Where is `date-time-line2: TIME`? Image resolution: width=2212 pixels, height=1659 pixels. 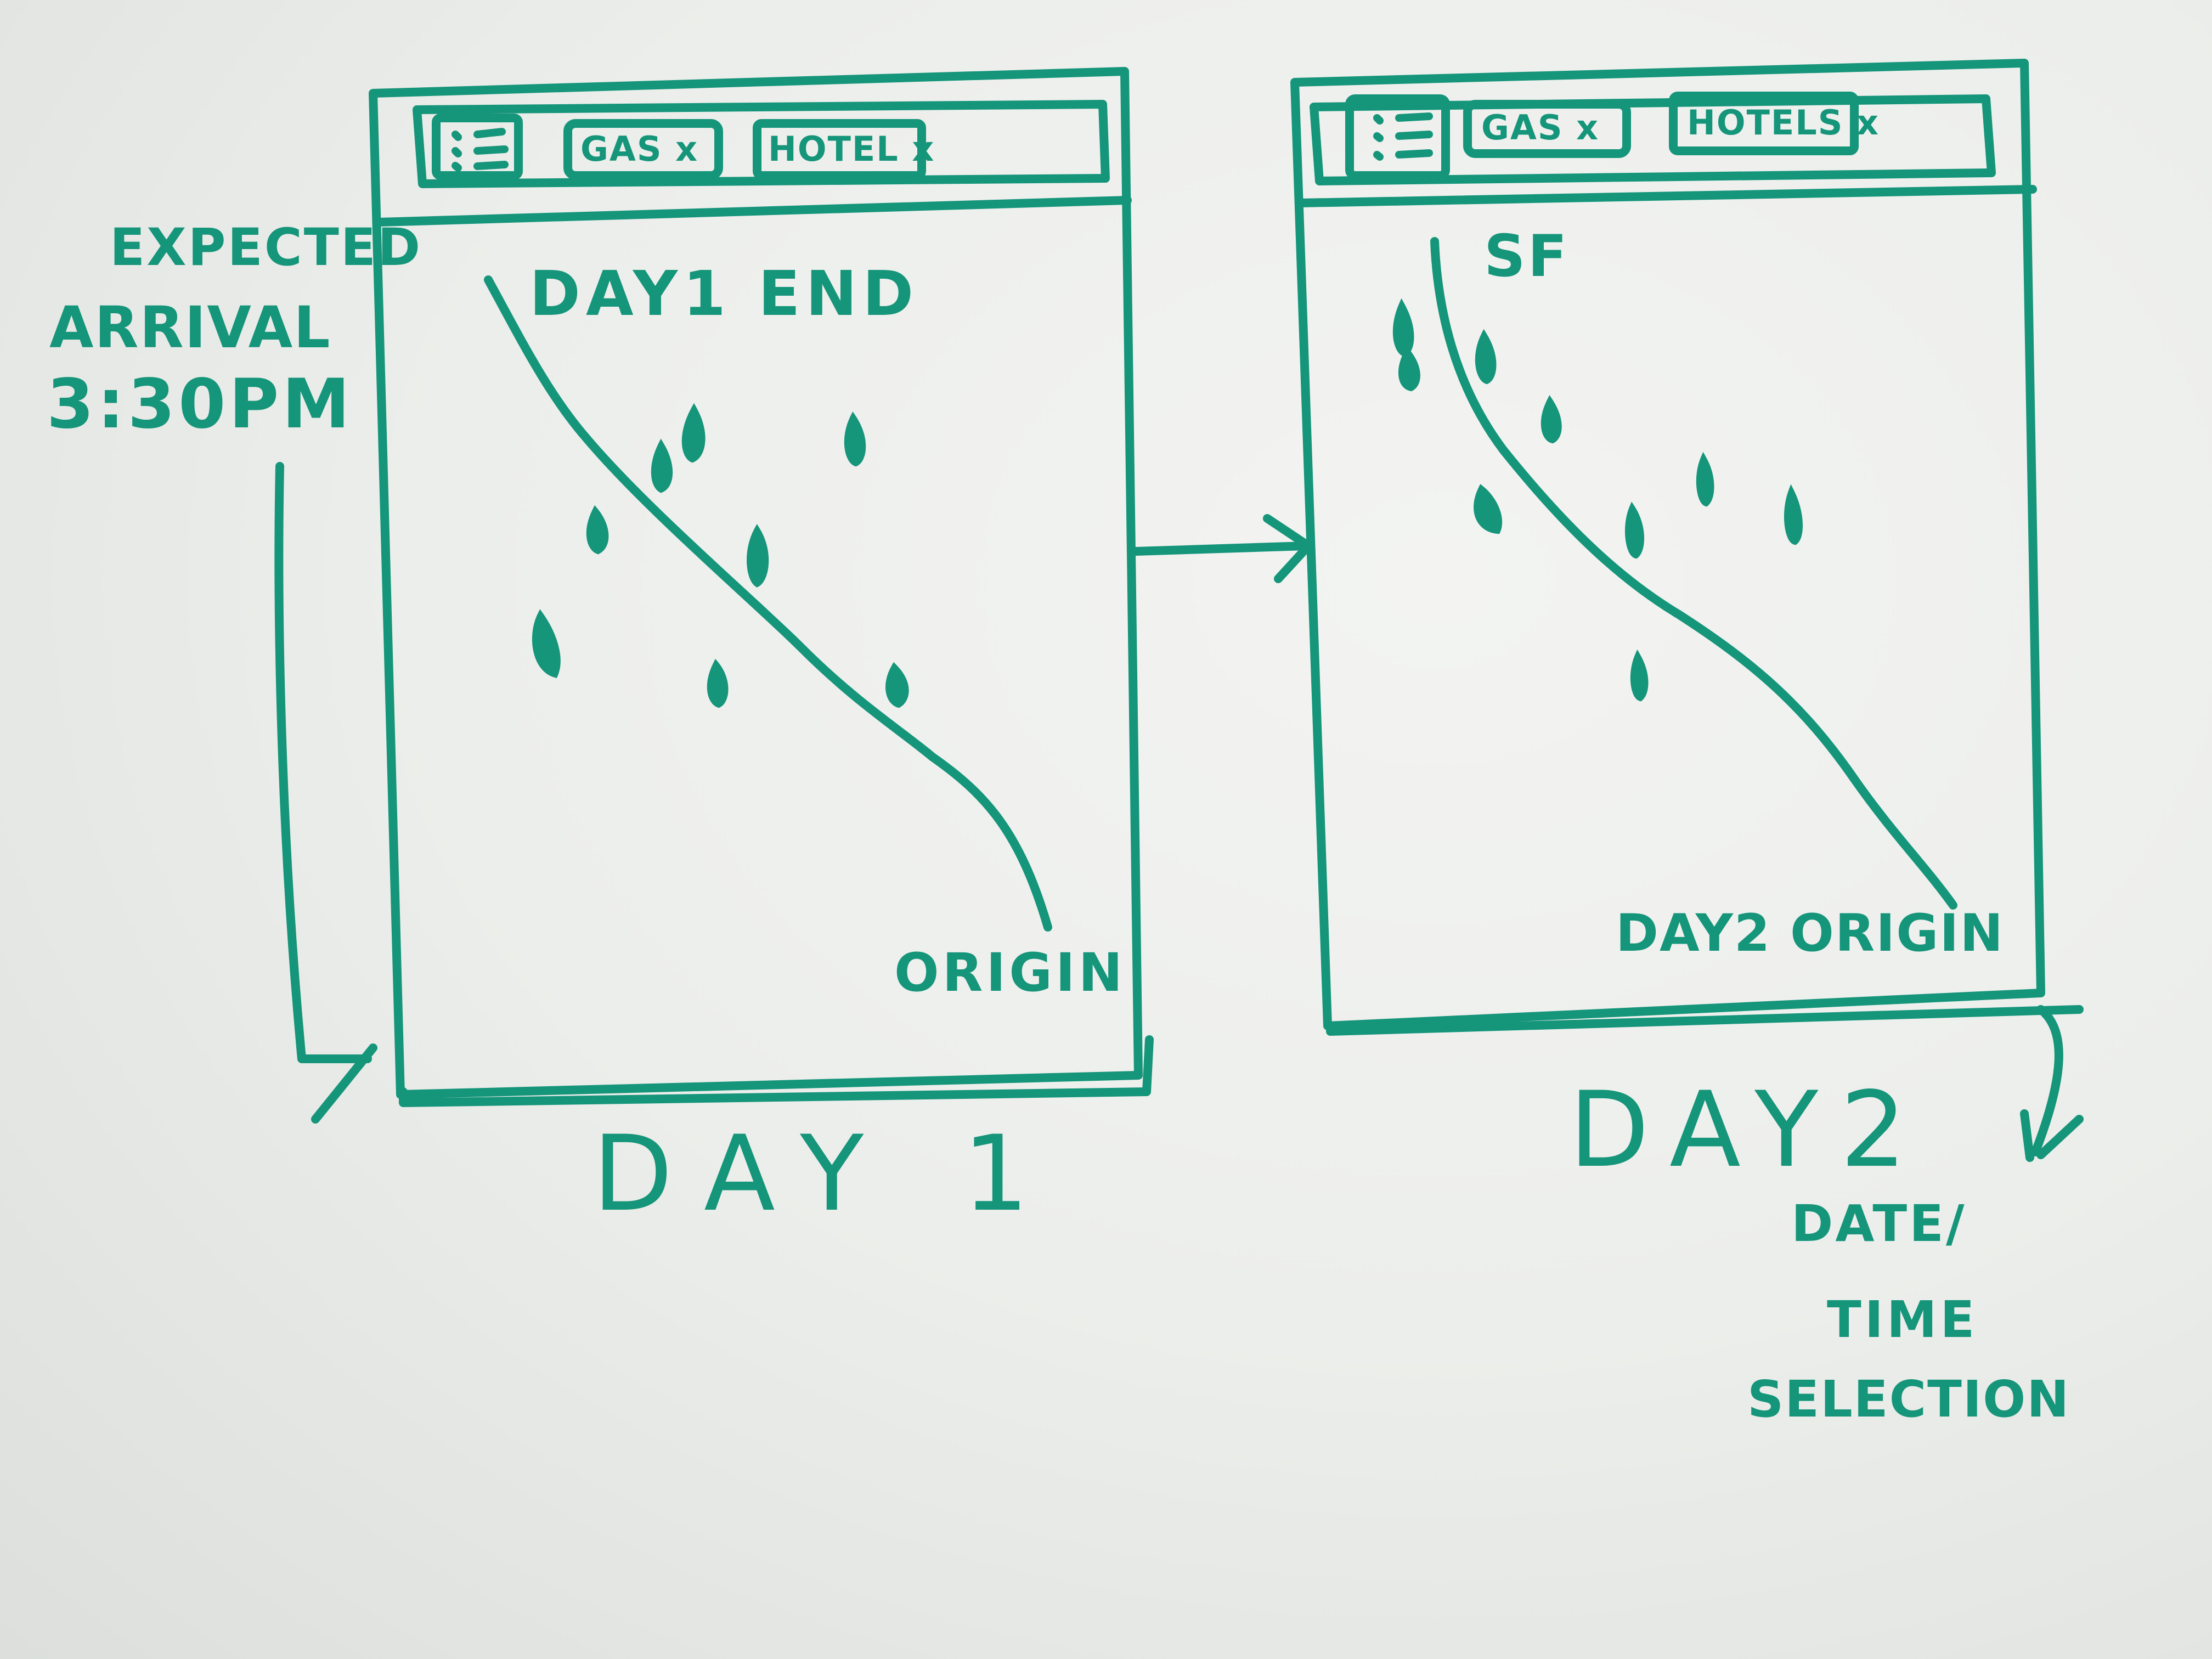 date-time-line2: TIME is located at coordinates (1902, 1319).